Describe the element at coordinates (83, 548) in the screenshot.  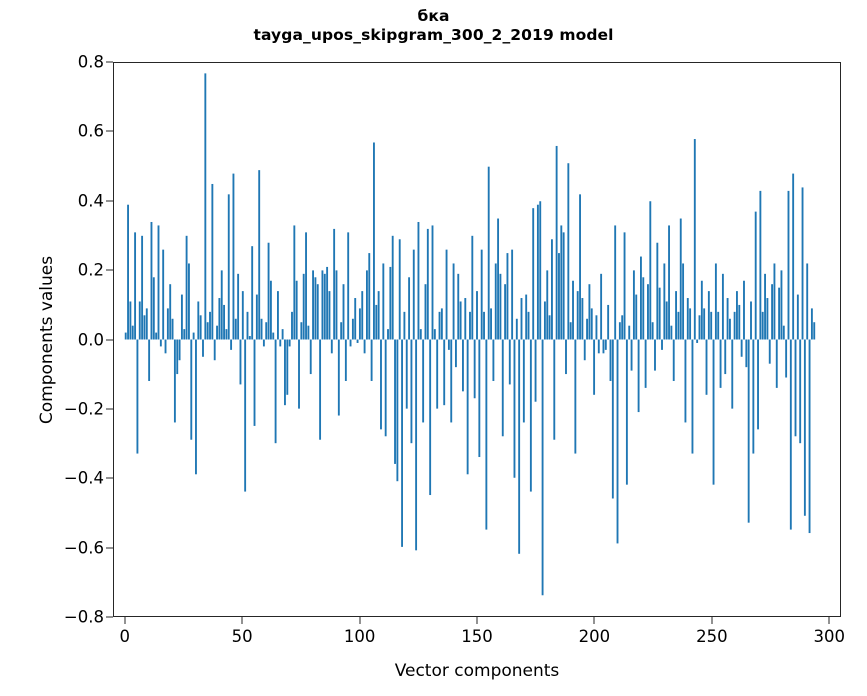
I see `y-axis-tick-label: −0.6` at that location.